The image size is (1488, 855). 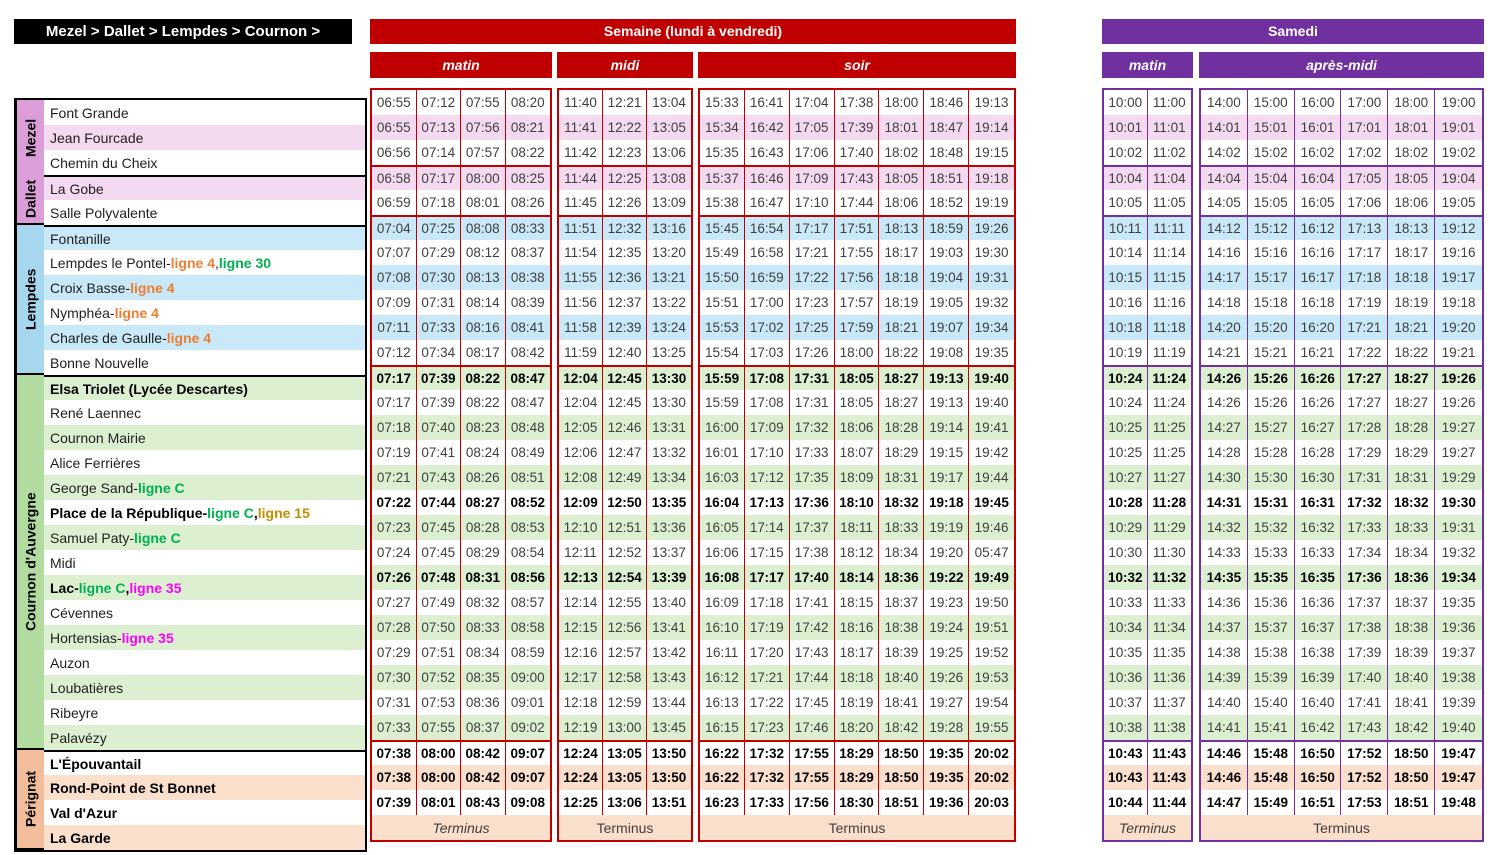 What do you see at coordinates (669, 477) in the screenshot?
I see `time-cell: 13:34` at bounding box center [669, 477].